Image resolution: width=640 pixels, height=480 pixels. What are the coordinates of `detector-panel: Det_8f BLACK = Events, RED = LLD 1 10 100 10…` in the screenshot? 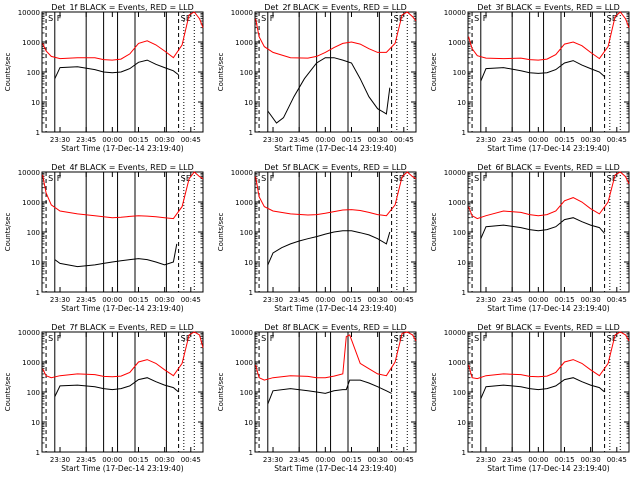 It's located at (317, 398).